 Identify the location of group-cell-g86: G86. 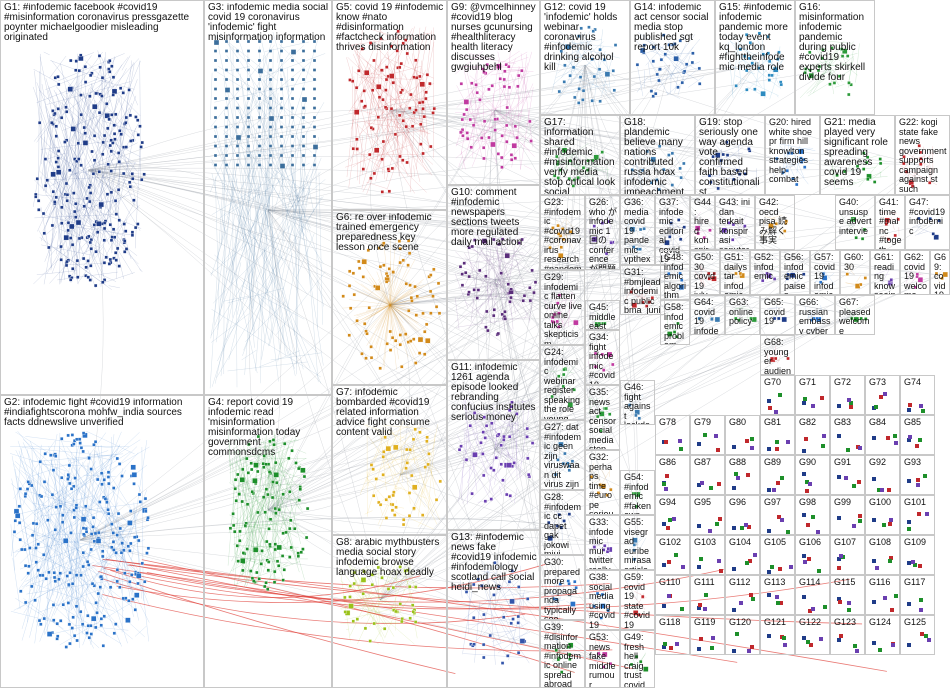
(672, 475).